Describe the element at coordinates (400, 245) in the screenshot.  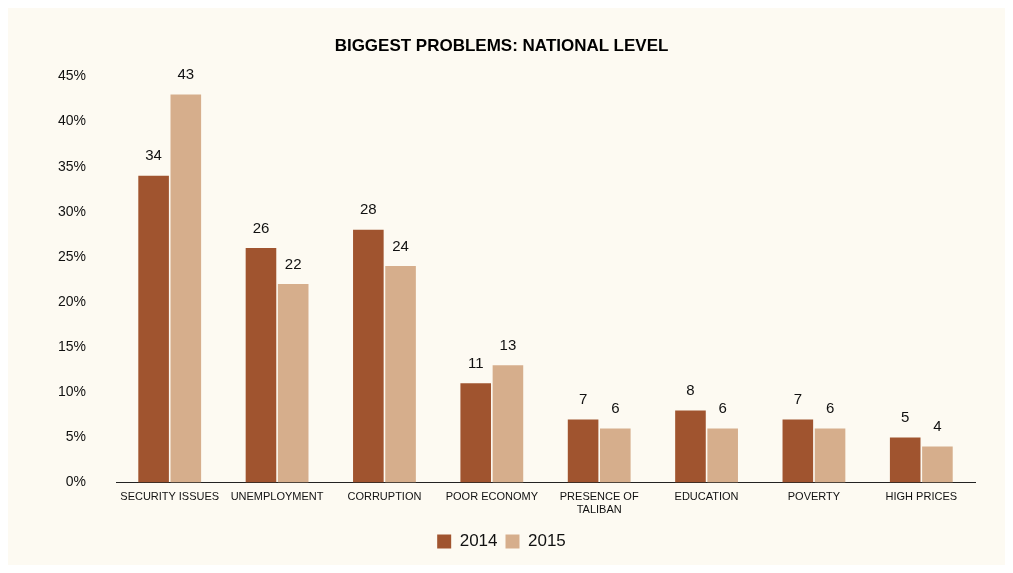
I see `data-label: 24` at that location.